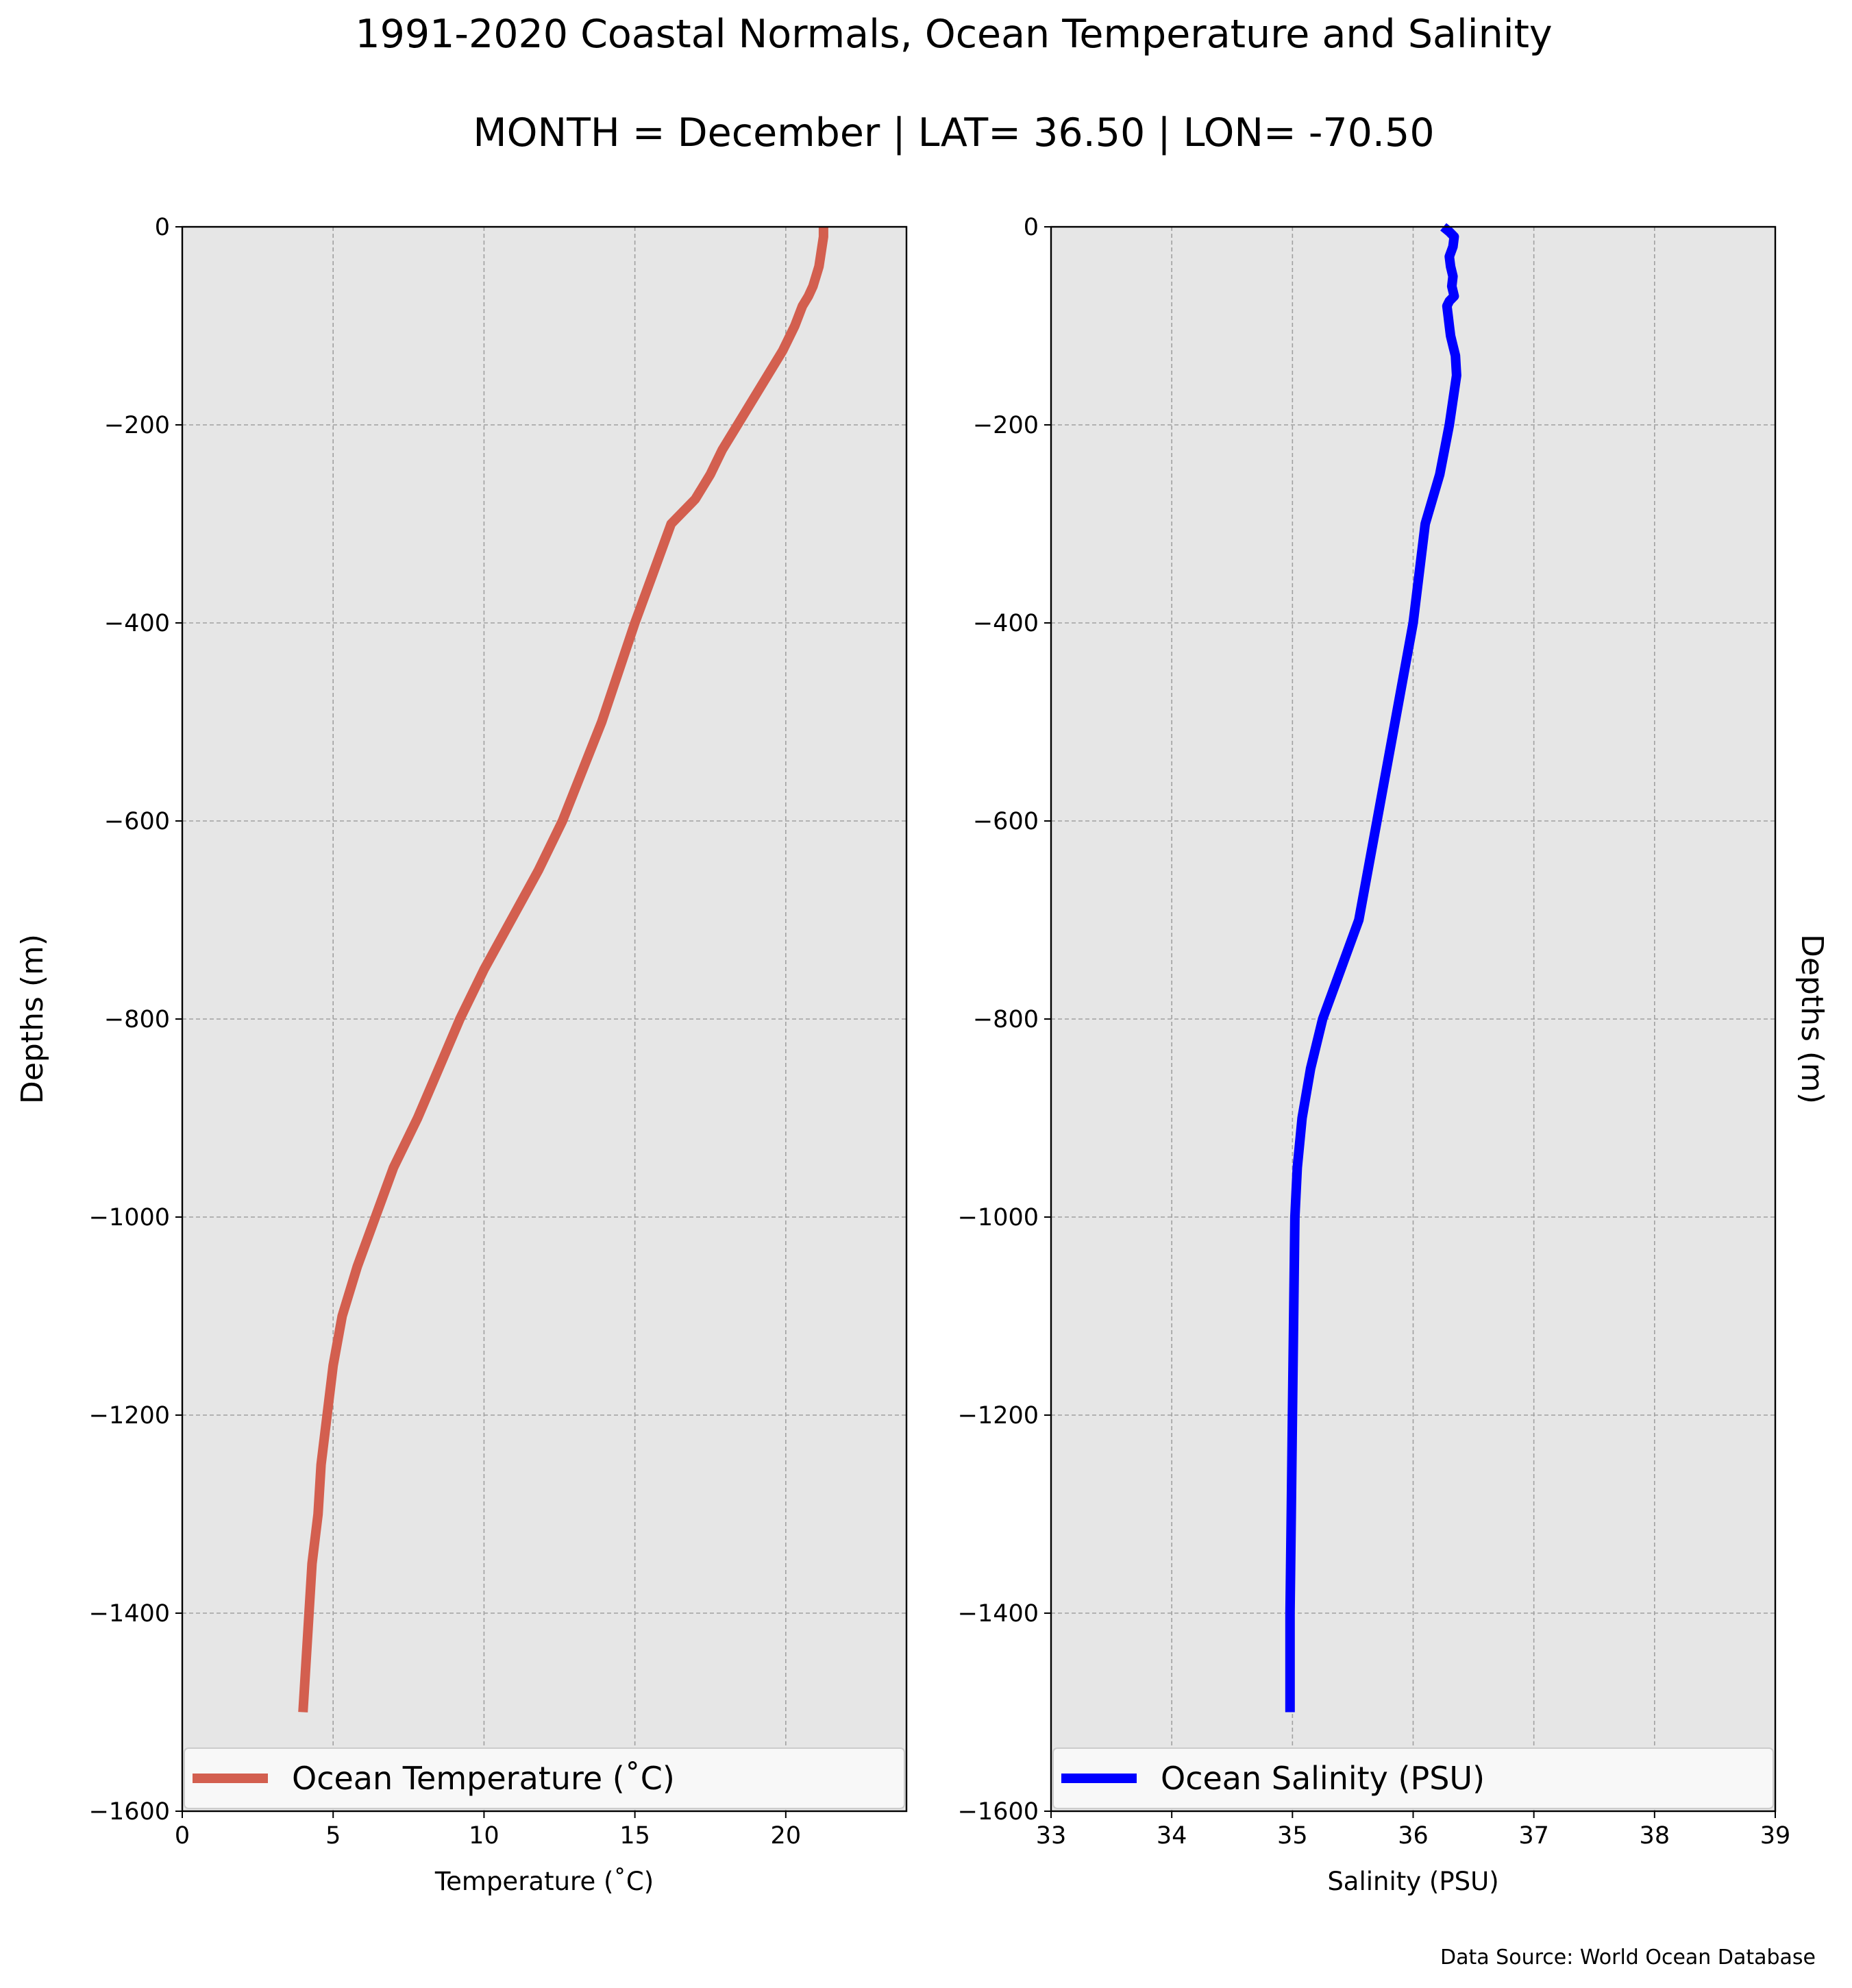 This screenshot has width=1852, height=1988. Describe the element at coordinates (1051, 1836) in the screenshot. I see `x-tick-label: 33` at that location.